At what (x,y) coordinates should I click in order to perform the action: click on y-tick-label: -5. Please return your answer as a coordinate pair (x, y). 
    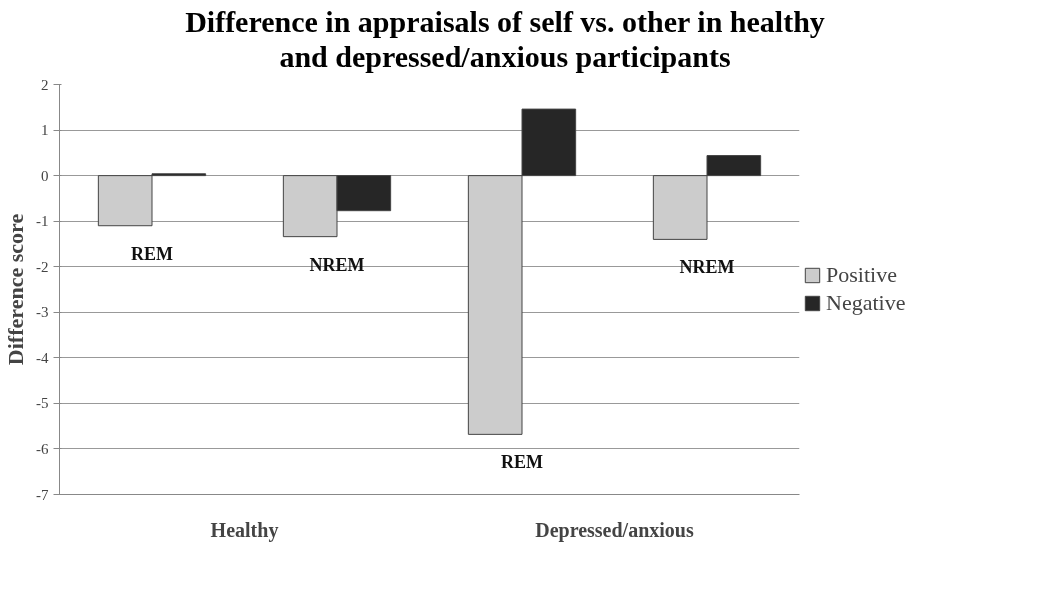
    Looking at the image, I should click on (42, 403).